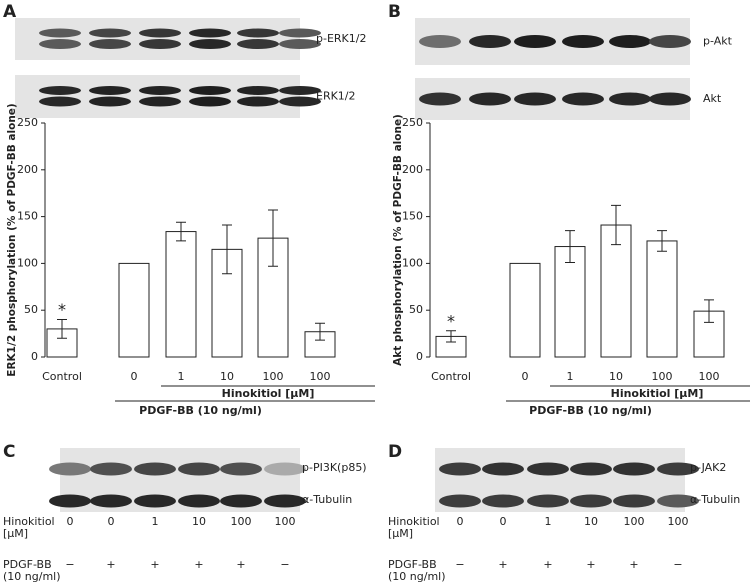 The width and height of the screenshot is (756, 584). I want to click on blot-label: ERK1/2, so click(336, 96).